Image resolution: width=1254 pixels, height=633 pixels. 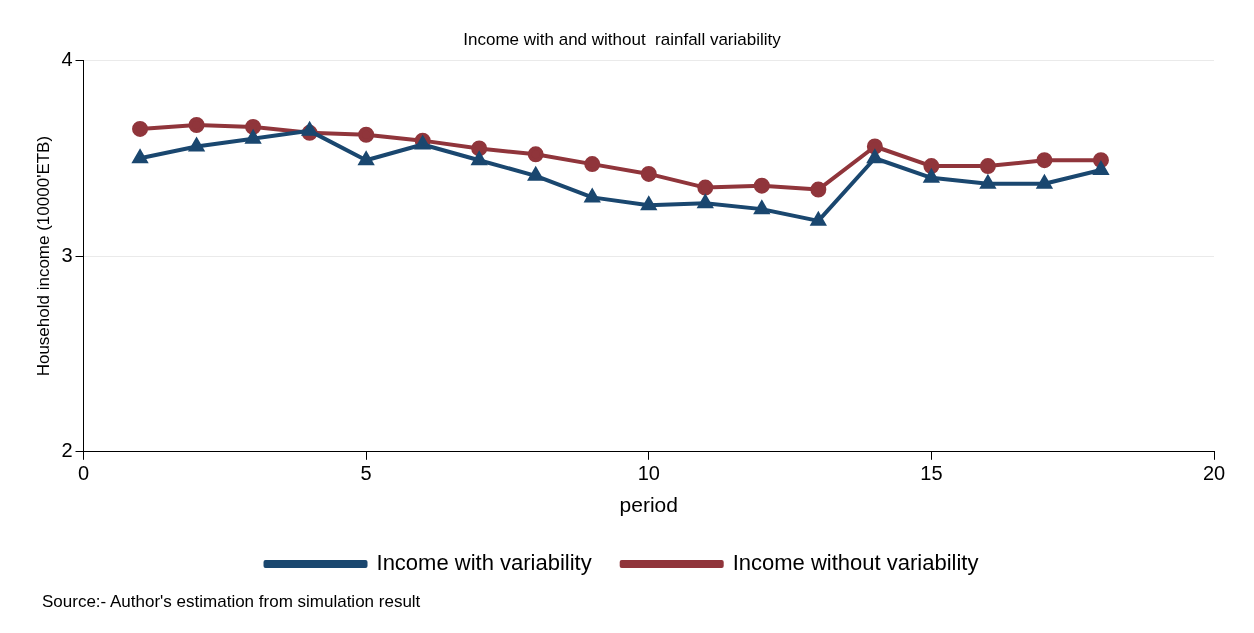 I want to click on chart-title: Income with and without rainfall variability, so click(x=622, y=39).